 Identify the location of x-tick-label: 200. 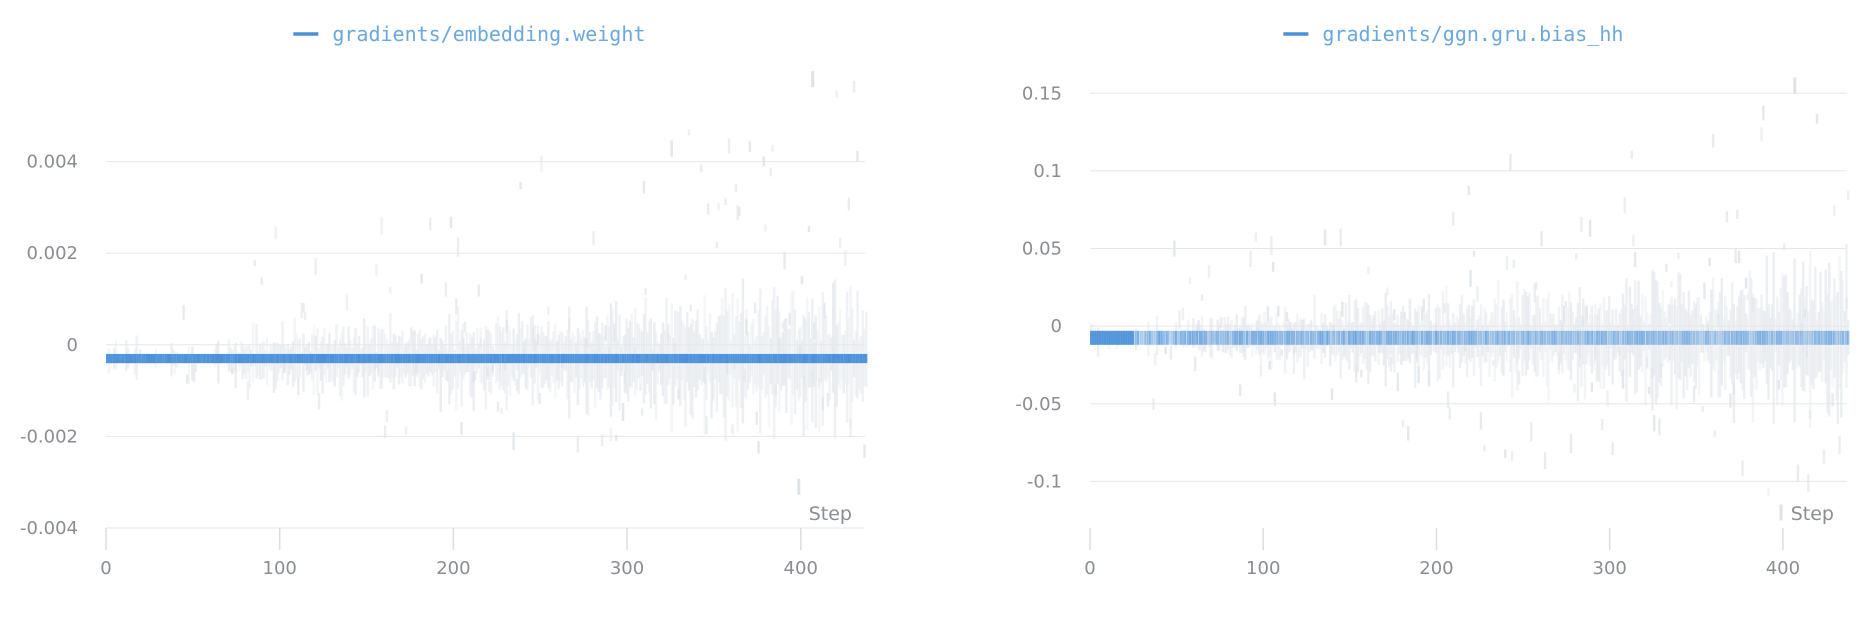
(1436, 568).